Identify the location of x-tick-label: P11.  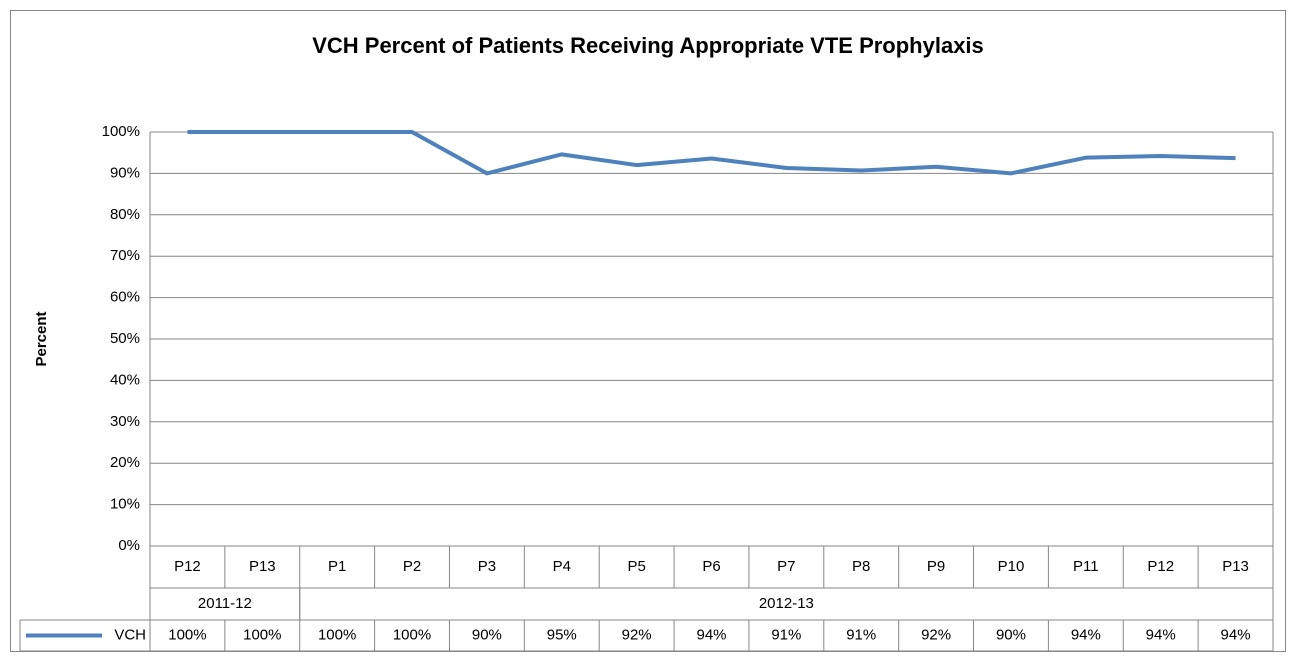
(1086, 566).